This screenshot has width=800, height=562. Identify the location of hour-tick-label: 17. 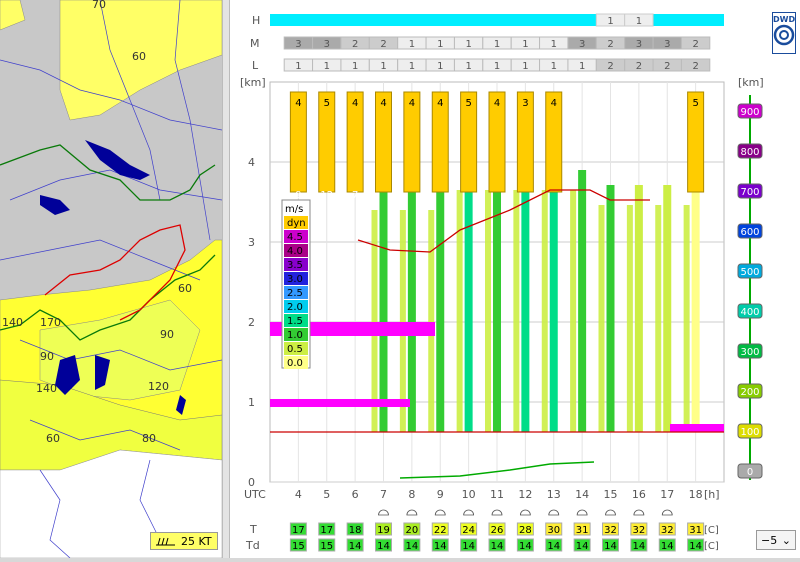
(667, 494).